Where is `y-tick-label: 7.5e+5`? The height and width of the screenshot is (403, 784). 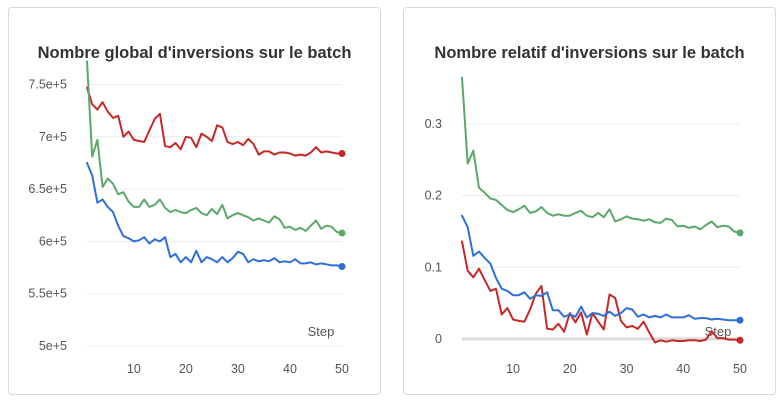
y-tick-label: 7.5e+5 is located at coordinates (47, 84).